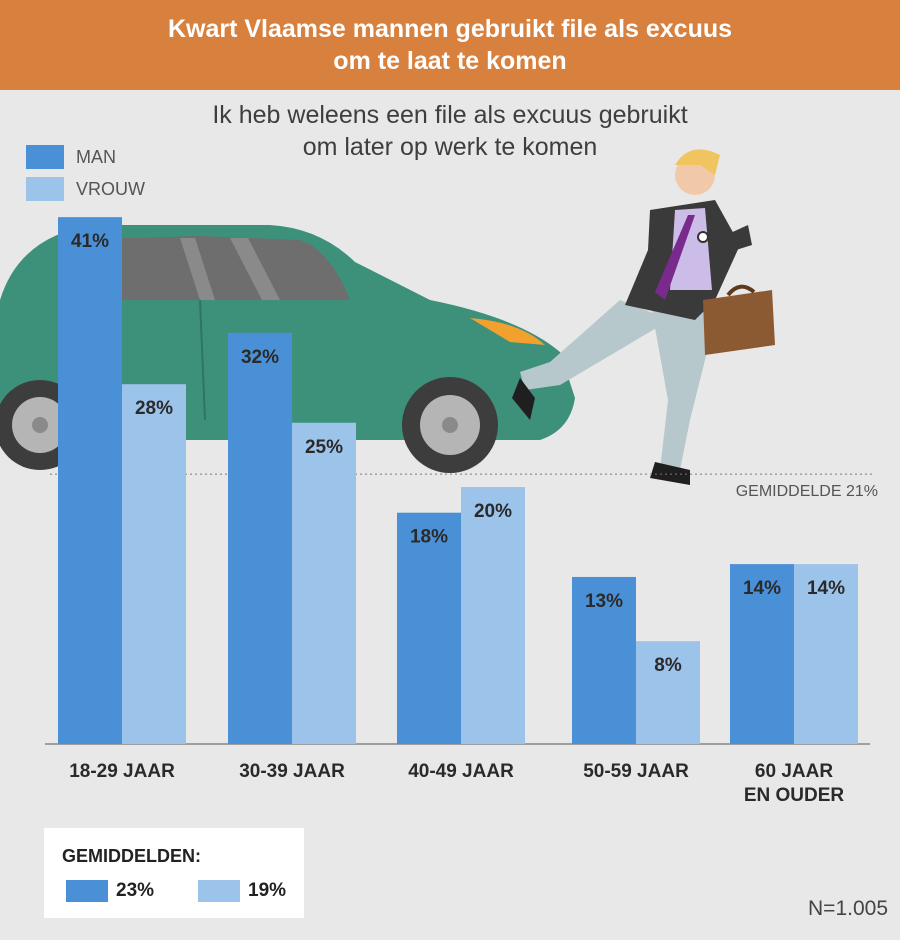 The height and width of the screenshot is (940, 900). Describe the element at coordinates (219, 891) in the screenshot. I see `average-swatch-vrouw` at that location.